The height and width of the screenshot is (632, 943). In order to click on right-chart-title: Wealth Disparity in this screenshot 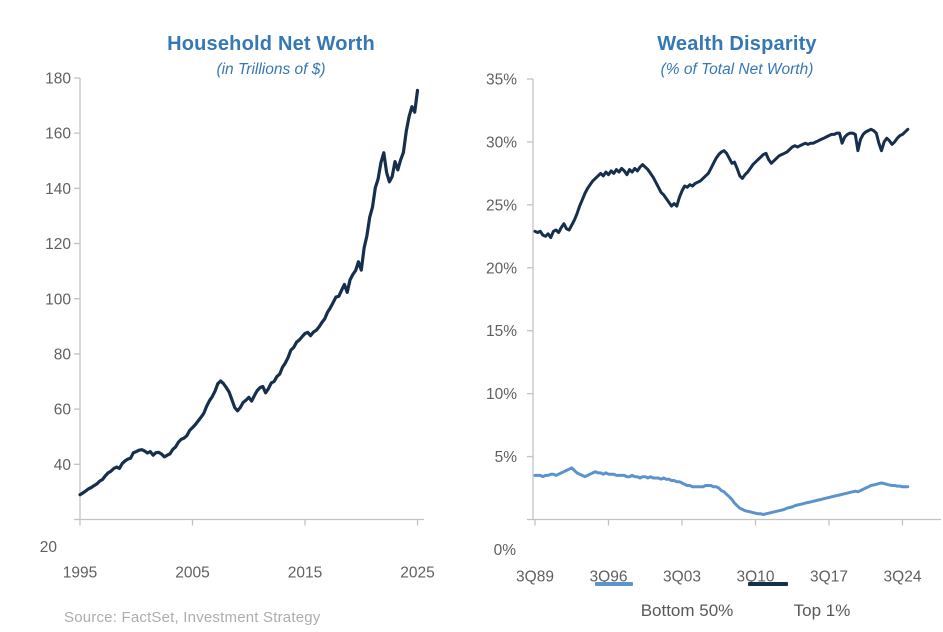, I will do `click(737, 44)`.